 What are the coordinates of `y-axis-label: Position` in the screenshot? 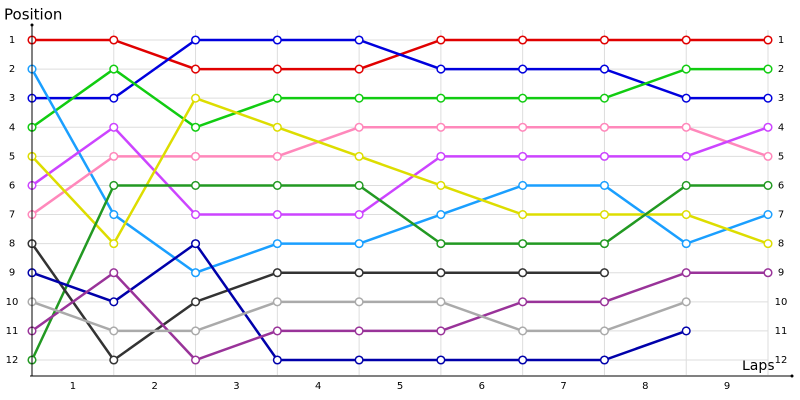 It's located at (33, 15).